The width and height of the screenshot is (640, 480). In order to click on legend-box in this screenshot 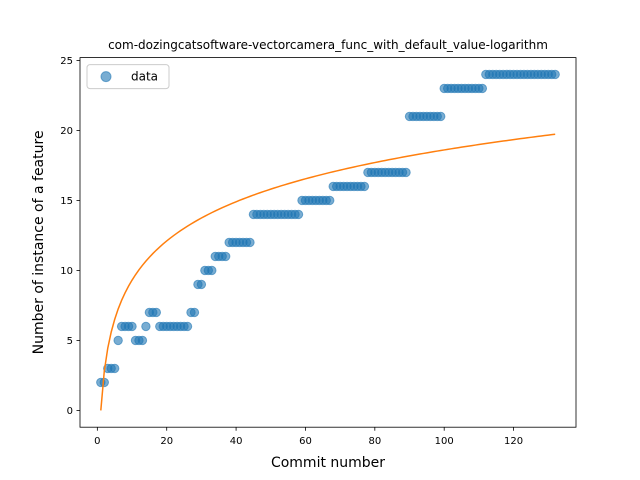, I will do `click(128, 77)`.